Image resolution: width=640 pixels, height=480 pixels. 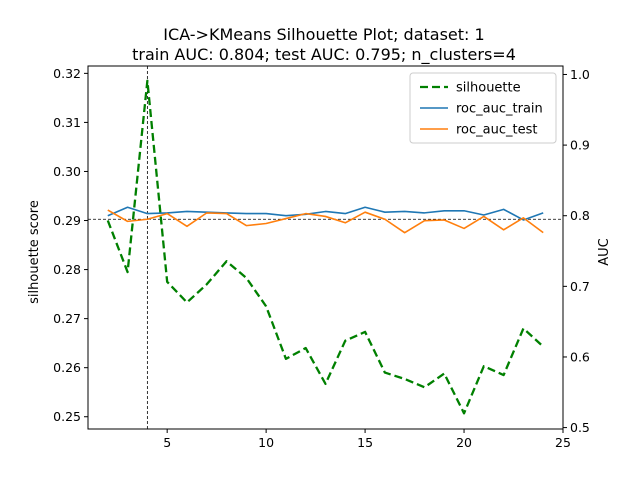 I want to click on x-tick-label: 20, so click(x=464, y=442).